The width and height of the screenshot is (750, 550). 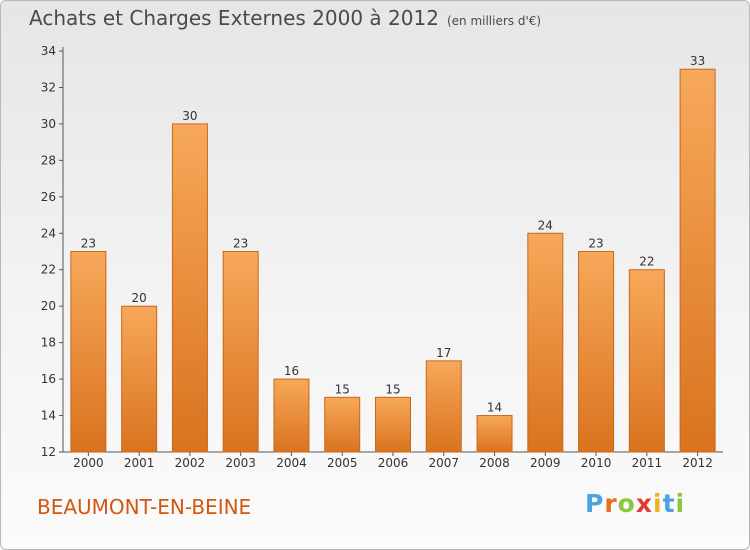 What do you see at coordinates (48, 343) in the screenshot?
I see `y-tick-label: 18` at bounding box center [48, 343].